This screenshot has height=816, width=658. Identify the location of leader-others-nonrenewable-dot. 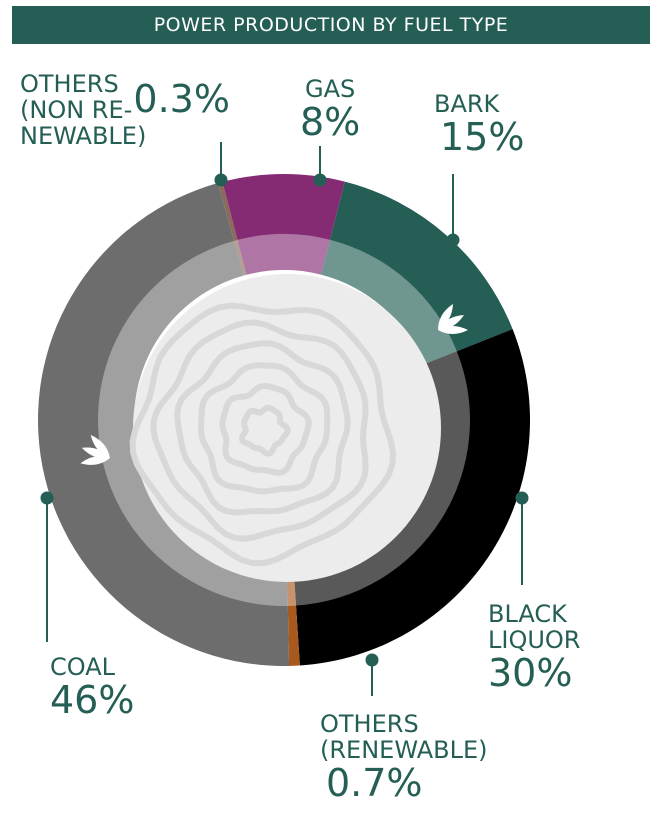
(221, 180).